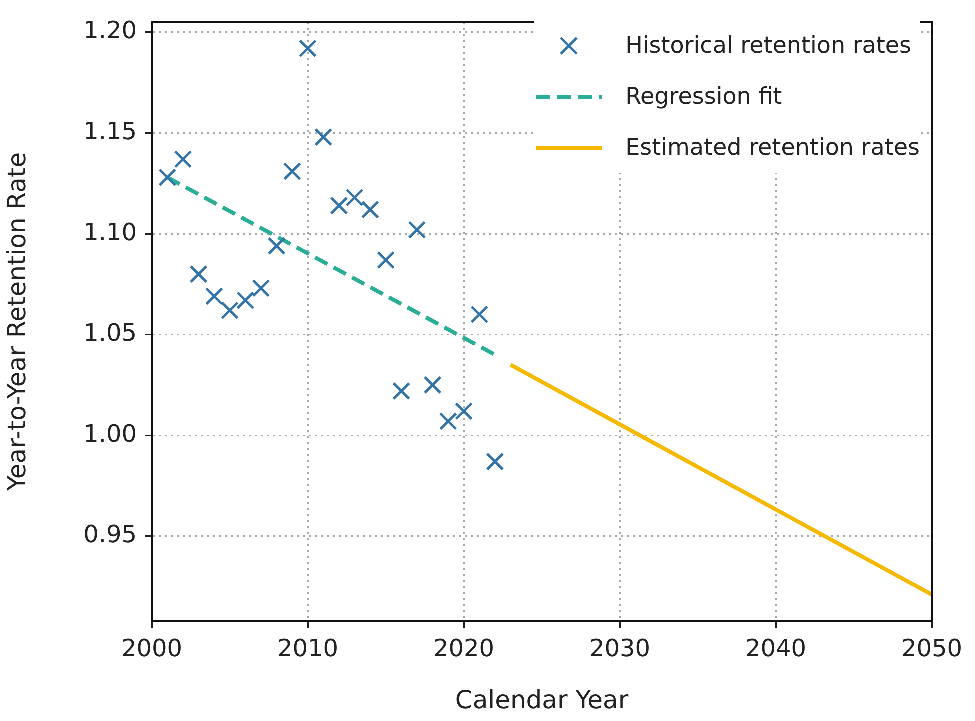 Image resolution: width=975 pixels, height=721 pixels. I want to click on x-tick-label: 2040, so click(776, 648).